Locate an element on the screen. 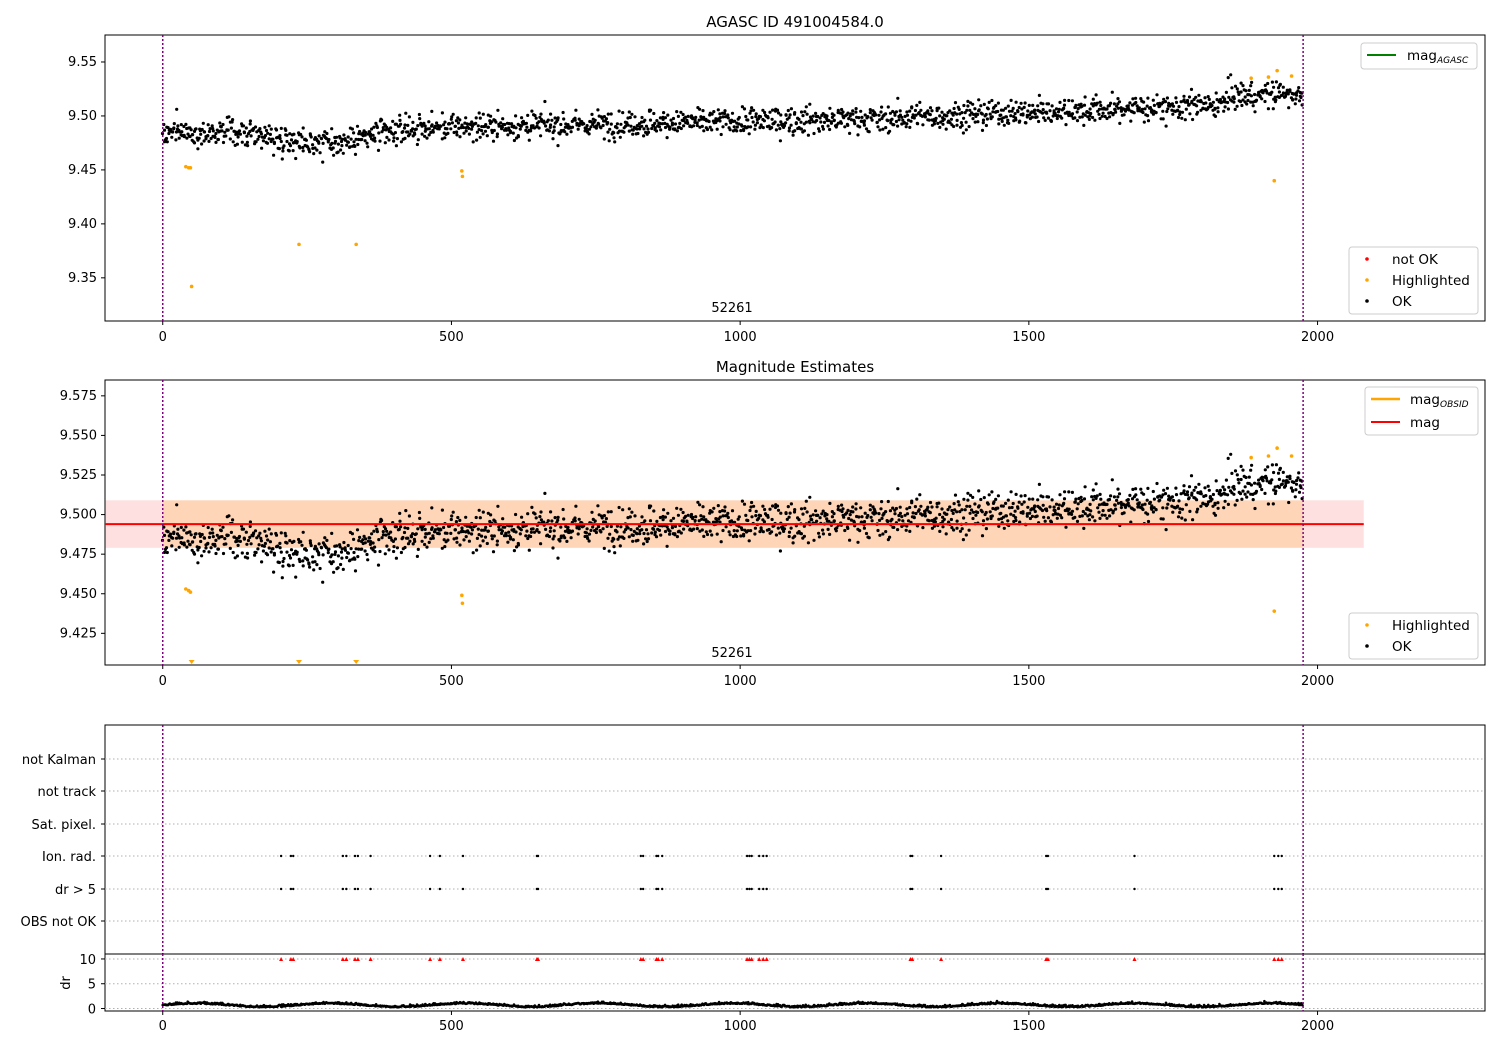 The height and width of the screenshot is (1050, 1500). panel1-points-legend: not OK Highlighted OK is located at coordinates (1413, 280).